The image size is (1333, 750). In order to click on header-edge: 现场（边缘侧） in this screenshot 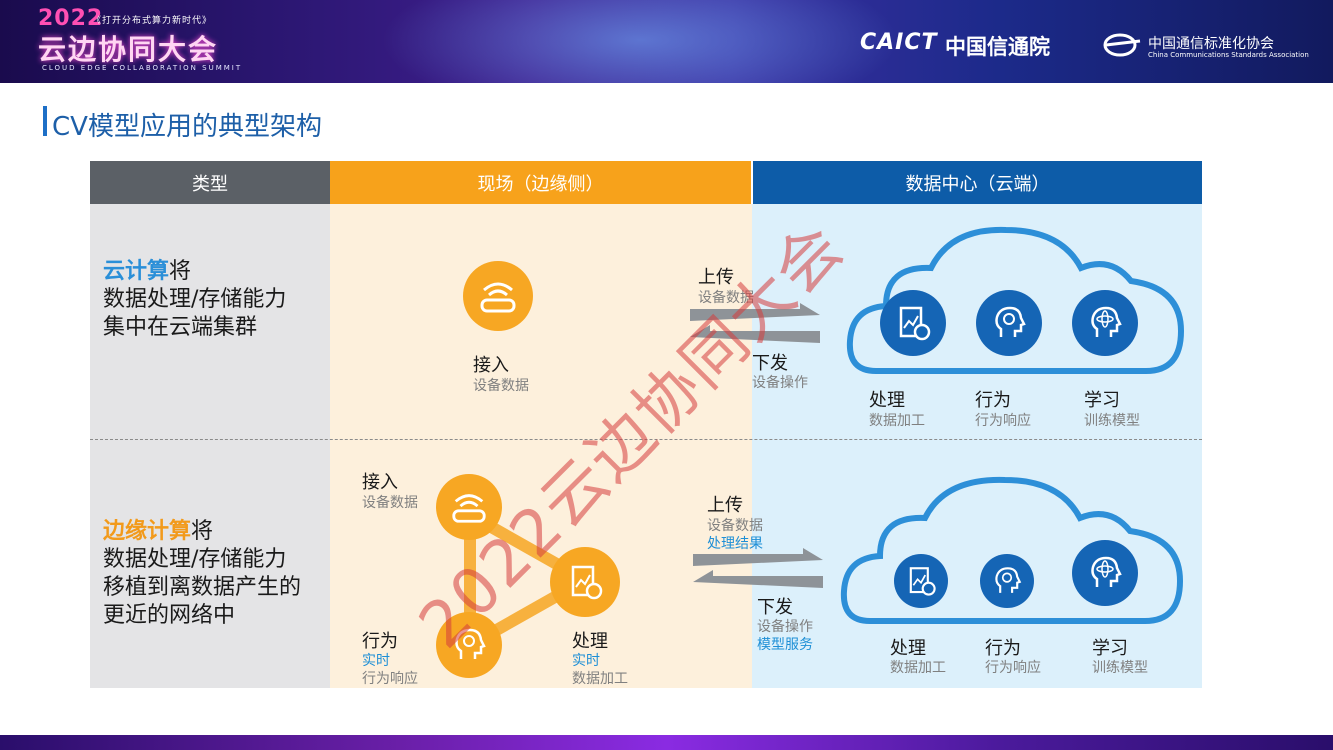, I will do `click(540, 182)`.